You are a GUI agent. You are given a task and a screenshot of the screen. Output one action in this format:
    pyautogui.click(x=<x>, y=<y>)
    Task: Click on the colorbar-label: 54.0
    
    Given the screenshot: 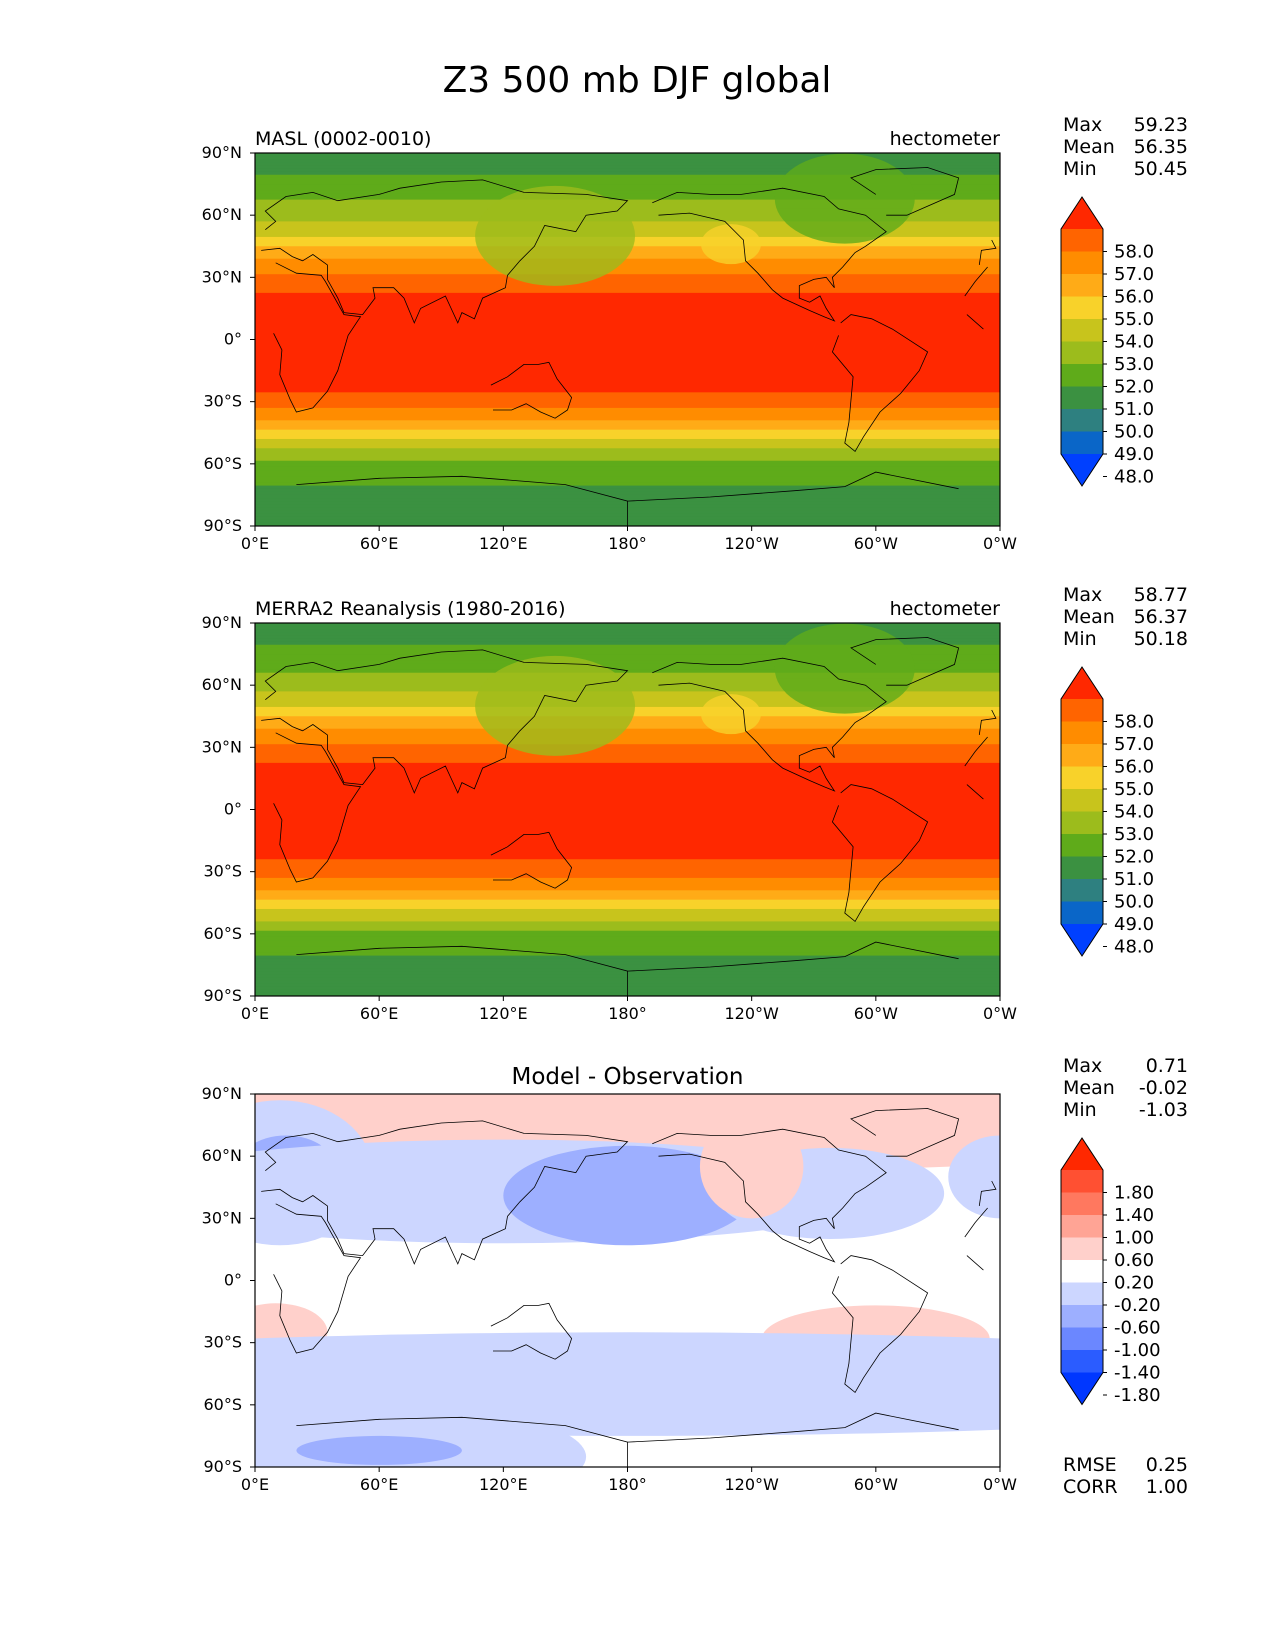 What is the action you would take?
    pyautogui.click(x=1134, y=342)
    